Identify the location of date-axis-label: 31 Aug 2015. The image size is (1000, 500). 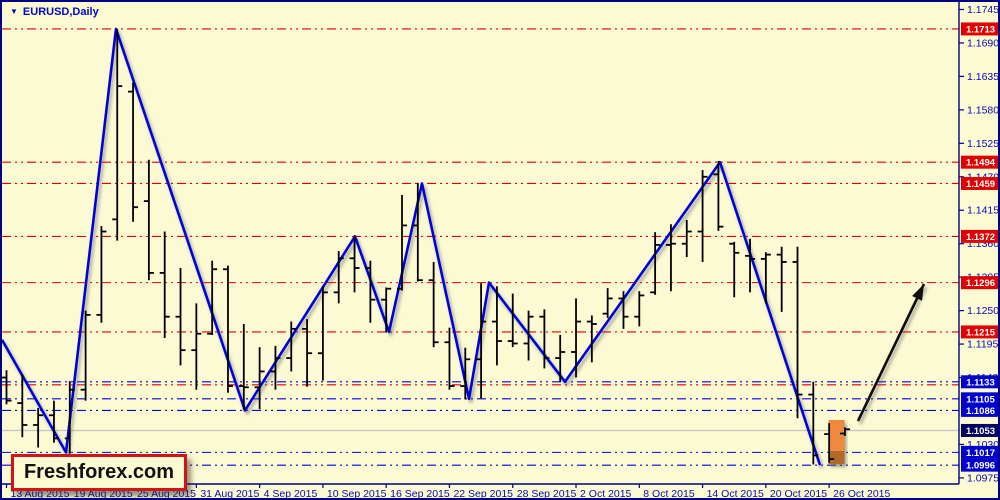
(229, 494).